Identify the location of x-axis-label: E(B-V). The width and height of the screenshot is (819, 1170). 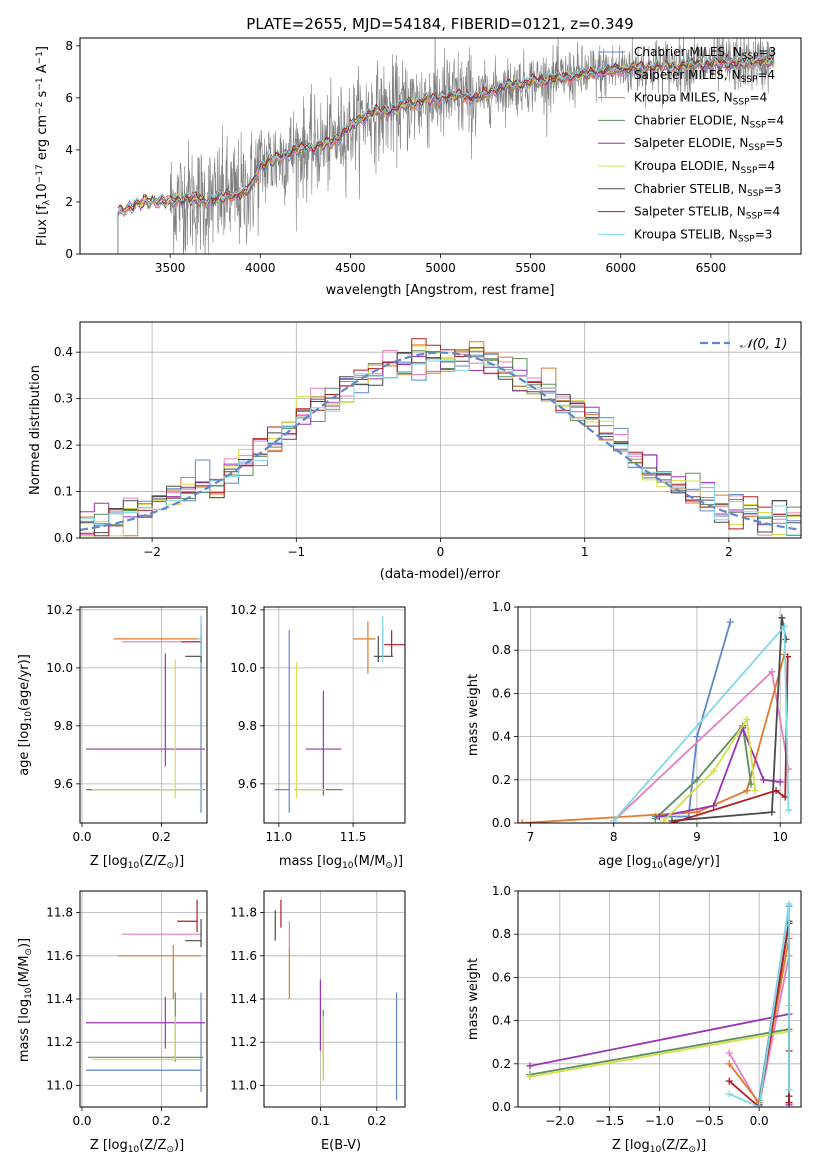
(341, 1145).